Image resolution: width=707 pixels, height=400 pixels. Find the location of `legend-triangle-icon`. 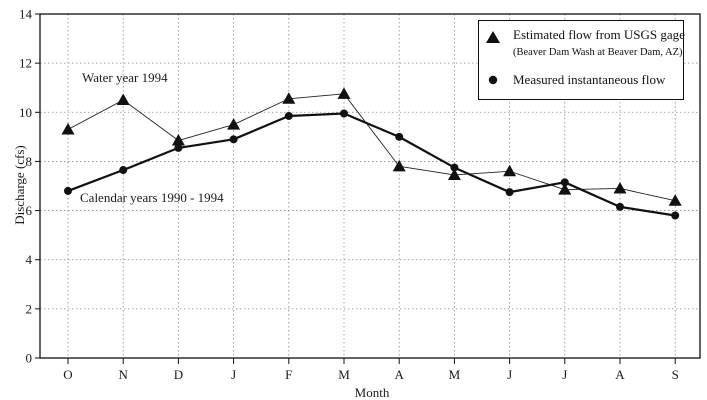

legend-triangle-icon is located at coordinates (493, 37).